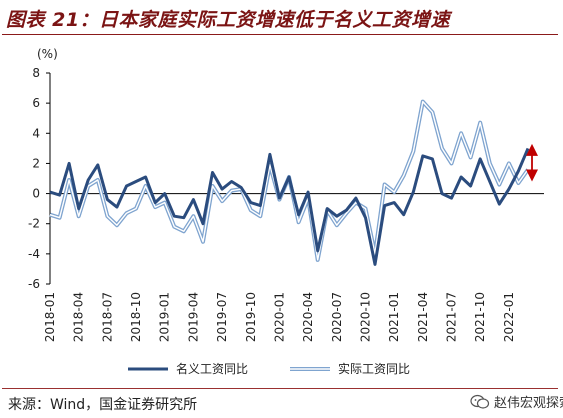  What do you see at coordinates (34, 254) in the screenshot?
I see `y-tick-label: -4` at bounding box center [34, 254].